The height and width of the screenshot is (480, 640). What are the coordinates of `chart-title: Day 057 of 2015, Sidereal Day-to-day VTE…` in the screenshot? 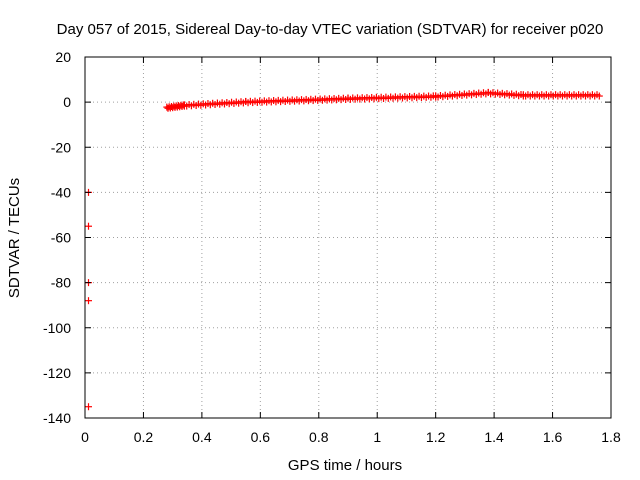 It's located at (330, 29).